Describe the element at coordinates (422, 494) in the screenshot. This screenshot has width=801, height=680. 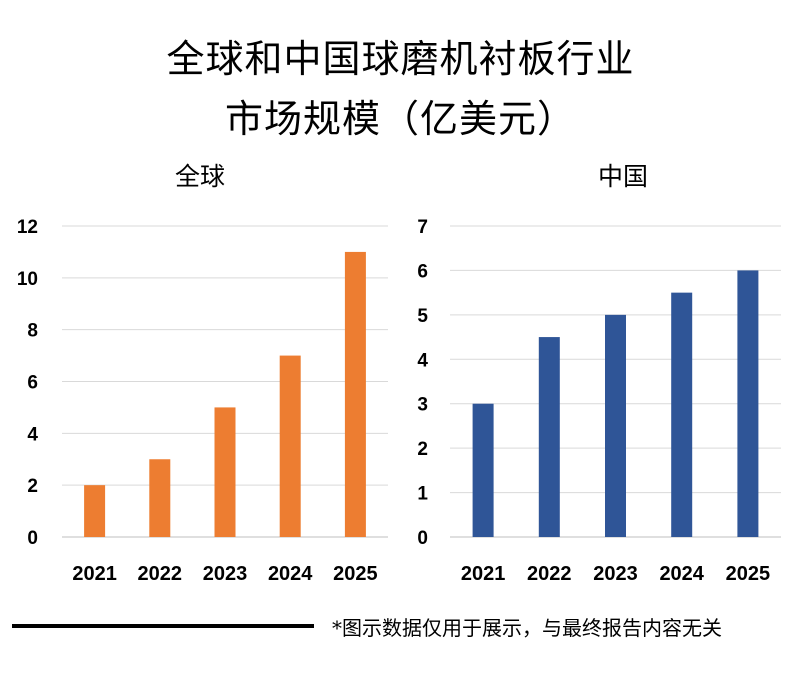
I see `china-y-tick-label: 1` at that location.